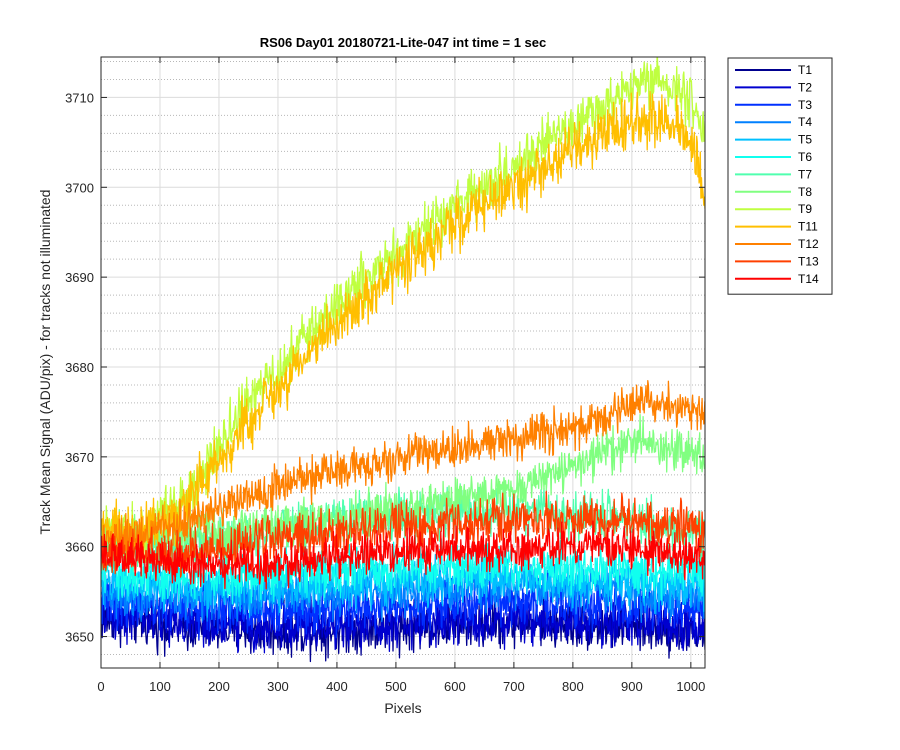 The width and height of the screenshot is (900, 750). I want to click on legend: T1 T2 T3 T4 T5 T6 T7 T8 T9 T11 T12 T13 T14, so click(780, 176).